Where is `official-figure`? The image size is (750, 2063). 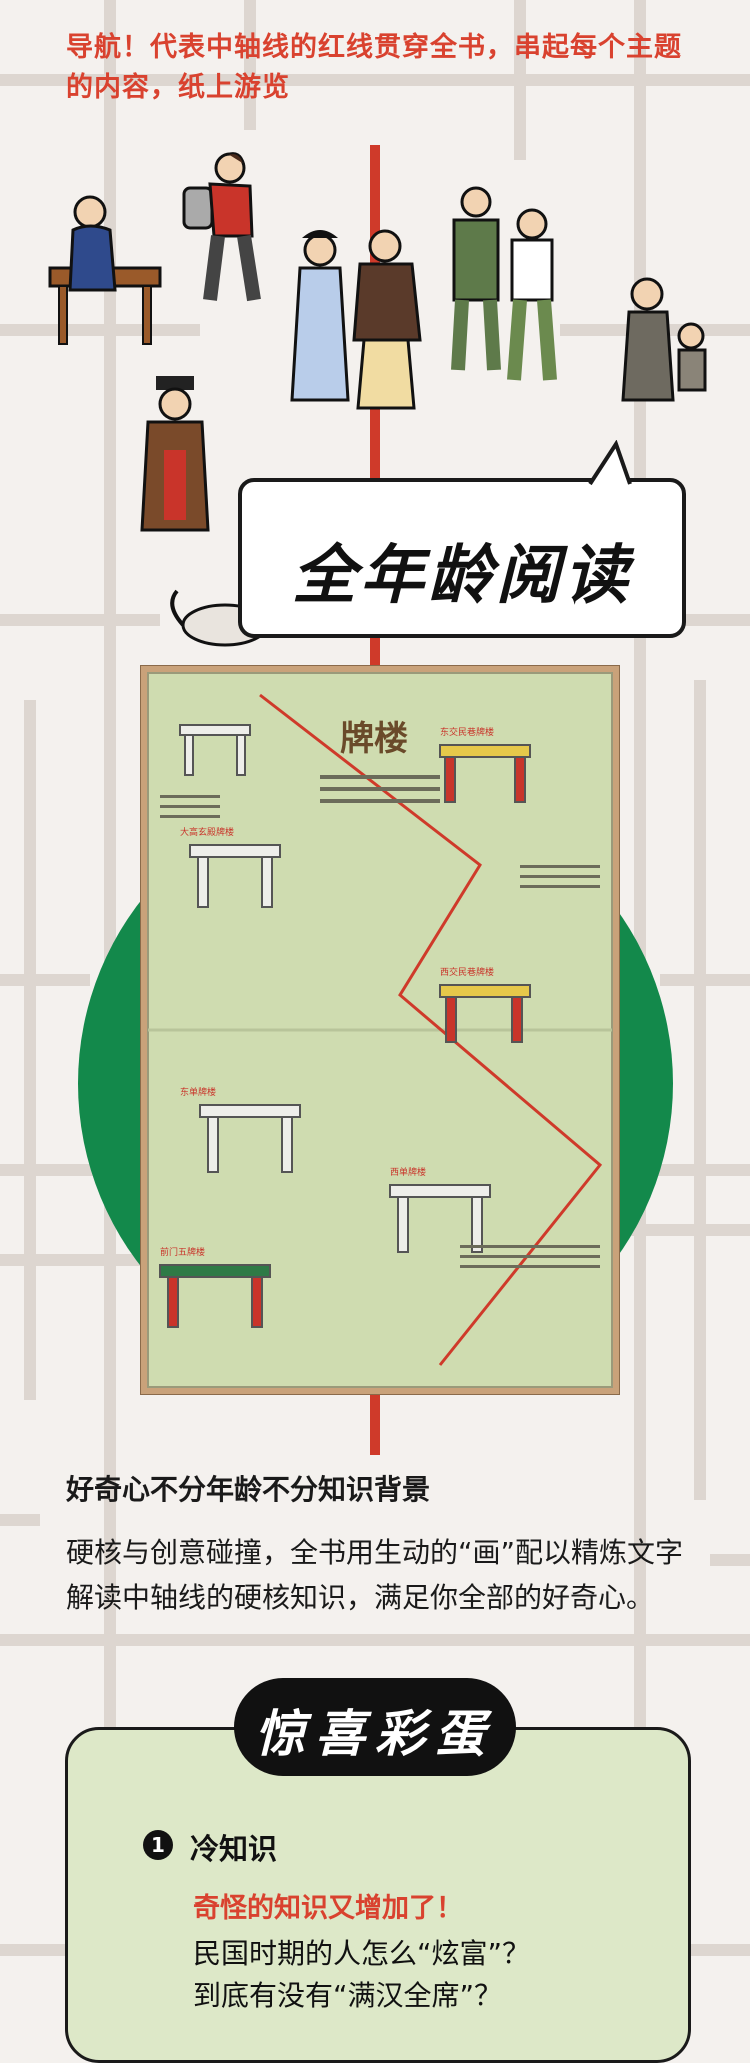 official-figure is located at coordinates (175, 454).